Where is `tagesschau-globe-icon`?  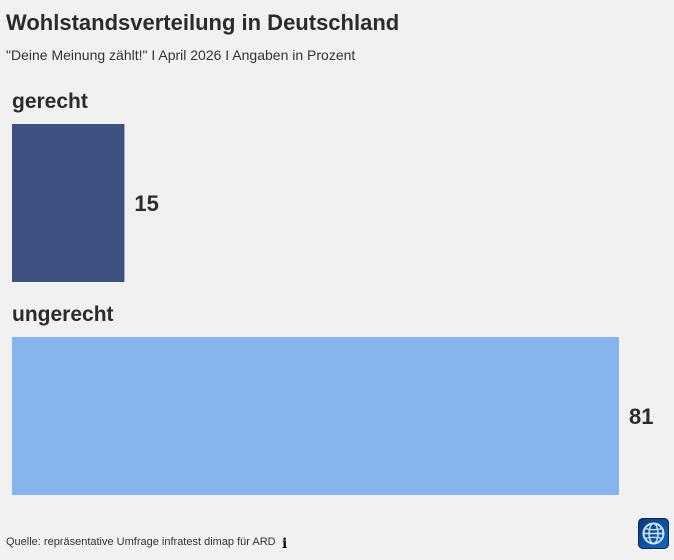
tagesschau-globe-icon is located at coordinates (653, 533).